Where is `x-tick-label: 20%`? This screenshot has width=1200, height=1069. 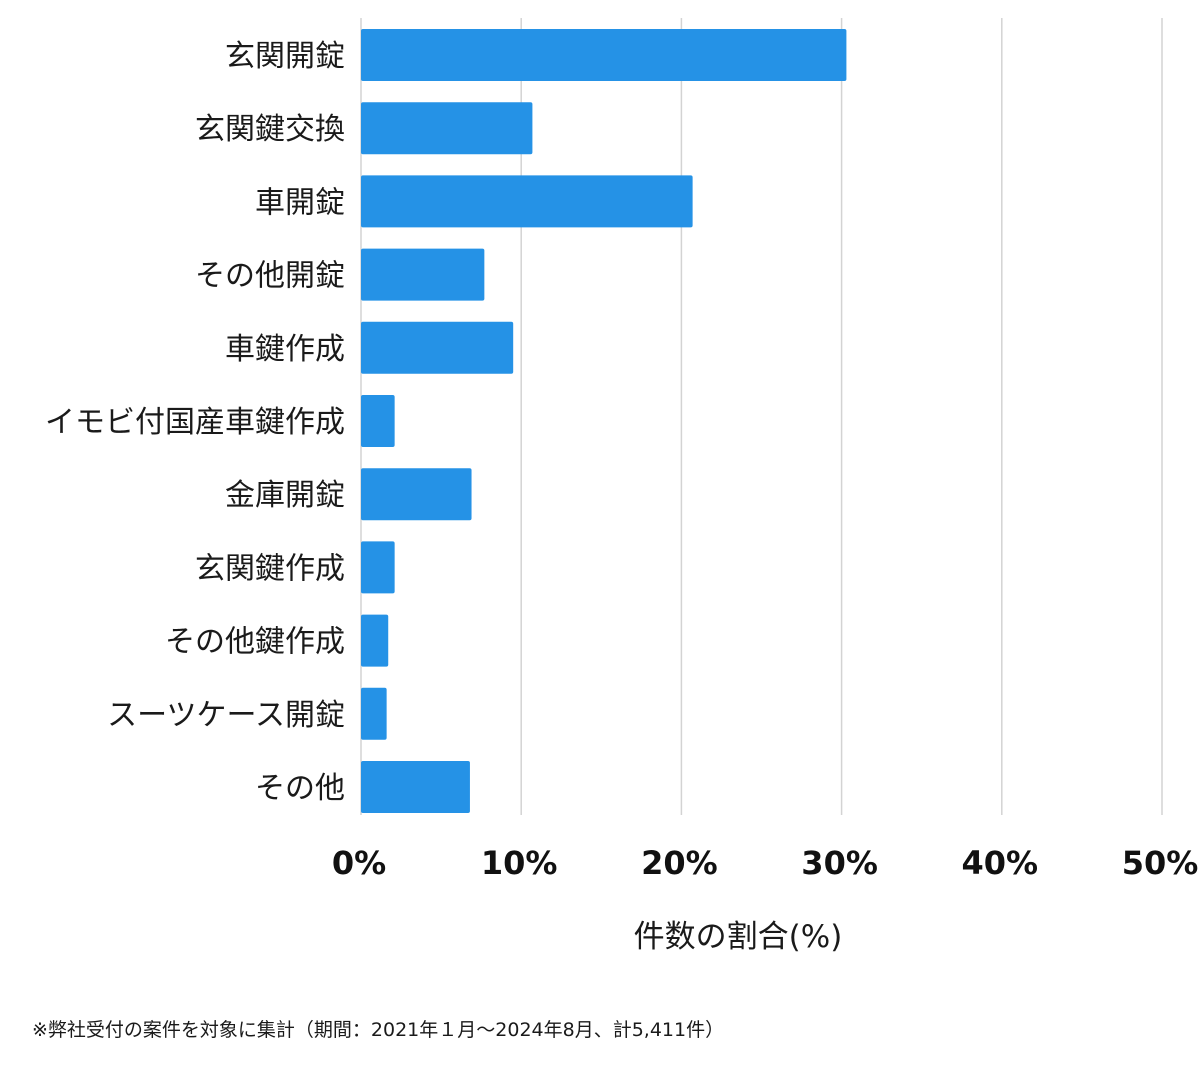 x-tick-label: 20% is located at coordinates (679, 863).